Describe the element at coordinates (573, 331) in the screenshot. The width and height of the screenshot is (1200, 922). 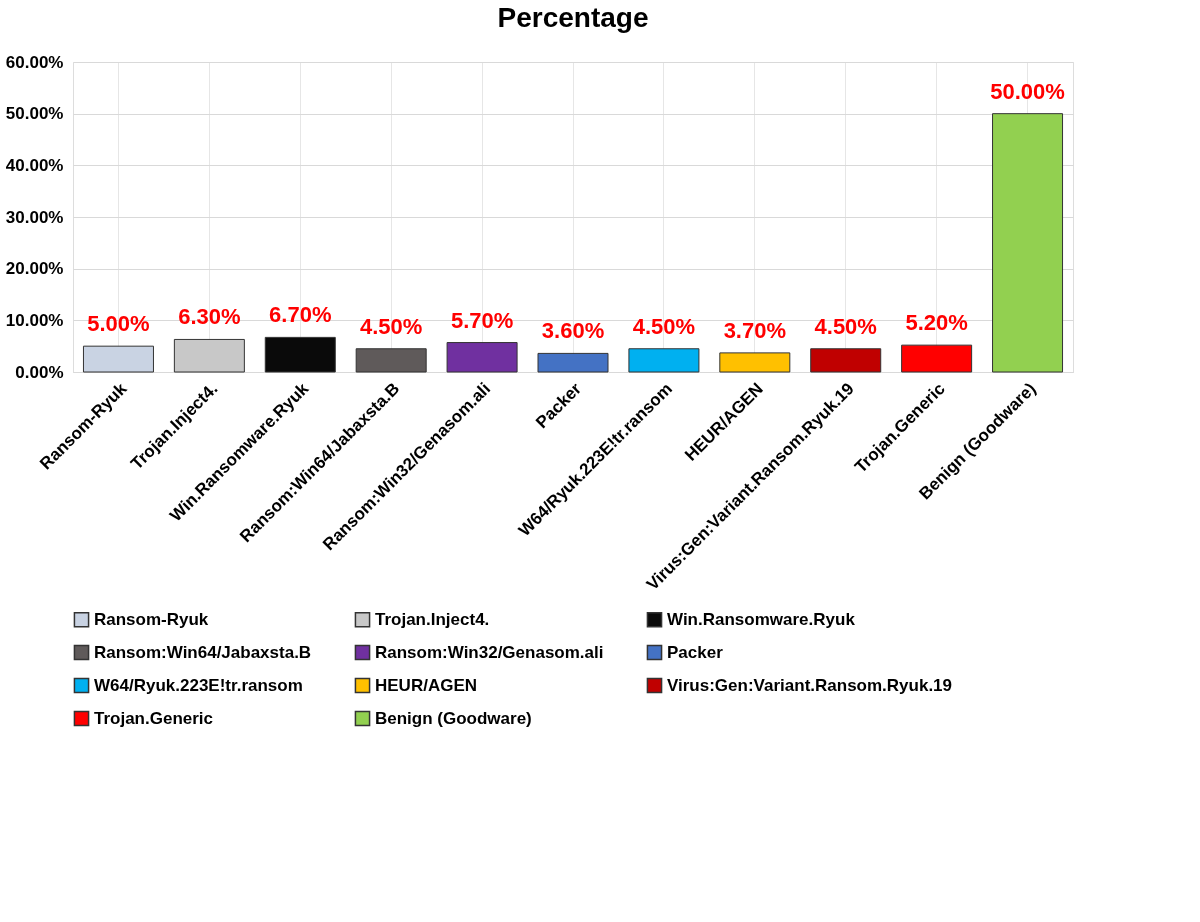
I see `data-label: 3.60%` at that location.